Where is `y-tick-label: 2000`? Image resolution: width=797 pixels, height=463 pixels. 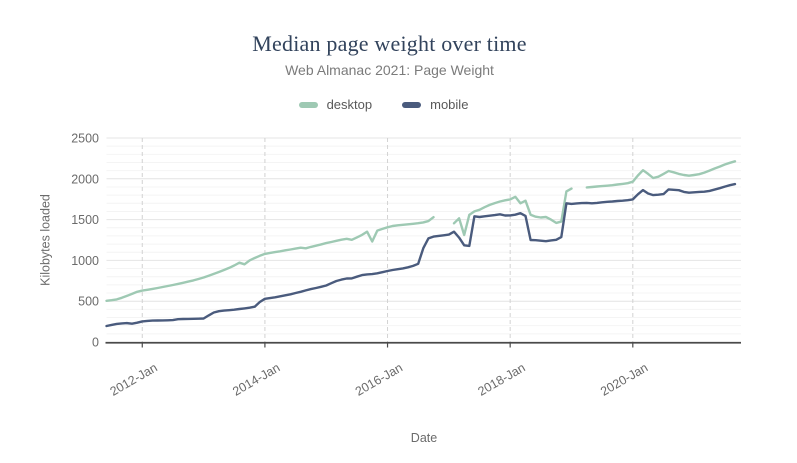
y-tick-label: 2000 is located at coordinates (85, 179).